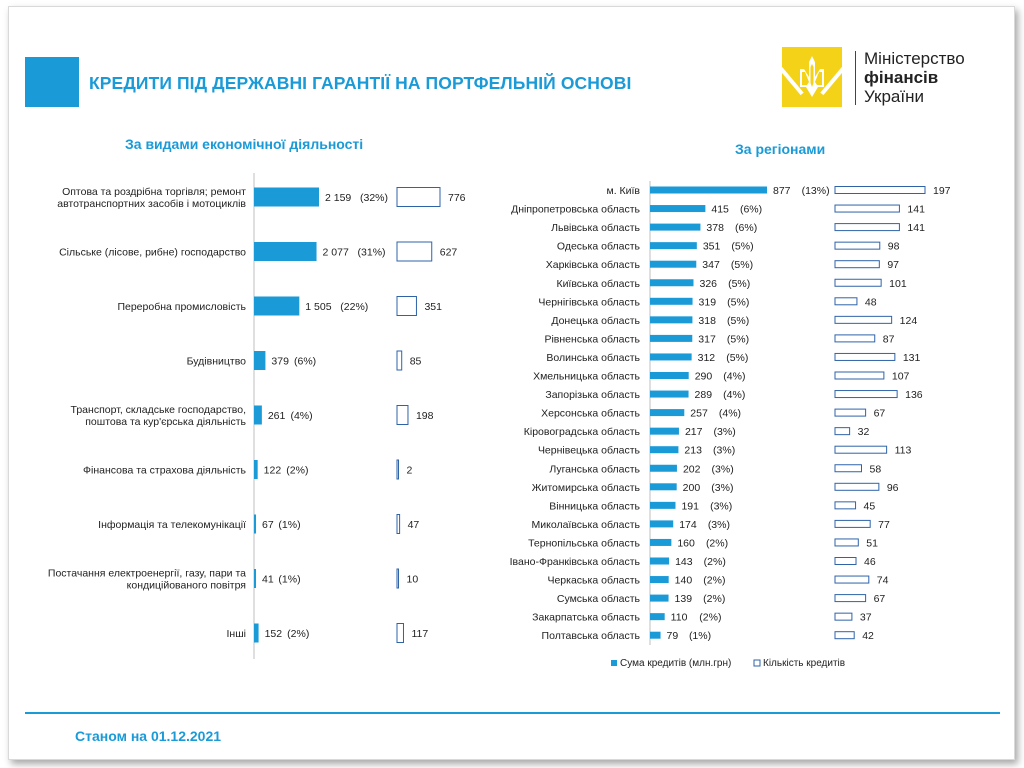 This screenshot has height=768, width=1024. I want to click on amount-share-label: (1%), so click(700, 636).